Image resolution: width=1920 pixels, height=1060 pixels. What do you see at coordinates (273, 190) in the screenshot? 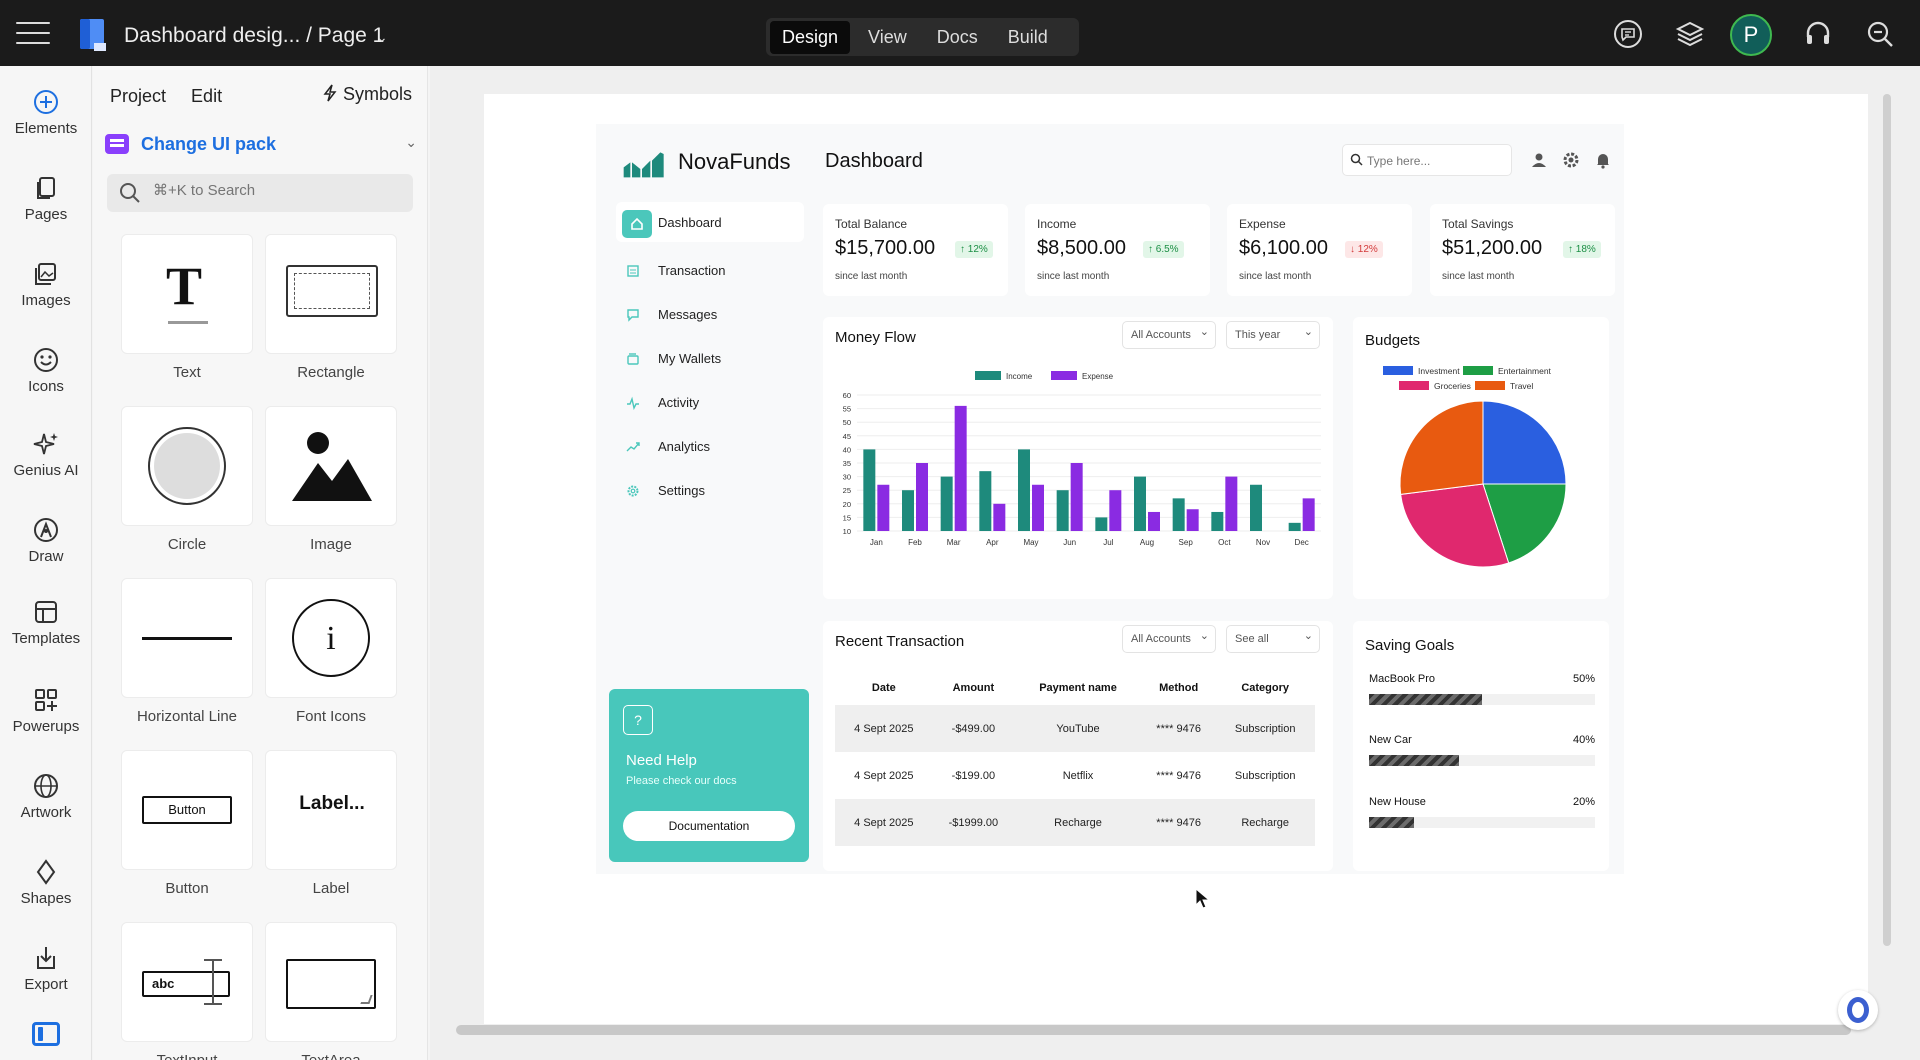
I see `search-input` at bounding box center [273, 190].